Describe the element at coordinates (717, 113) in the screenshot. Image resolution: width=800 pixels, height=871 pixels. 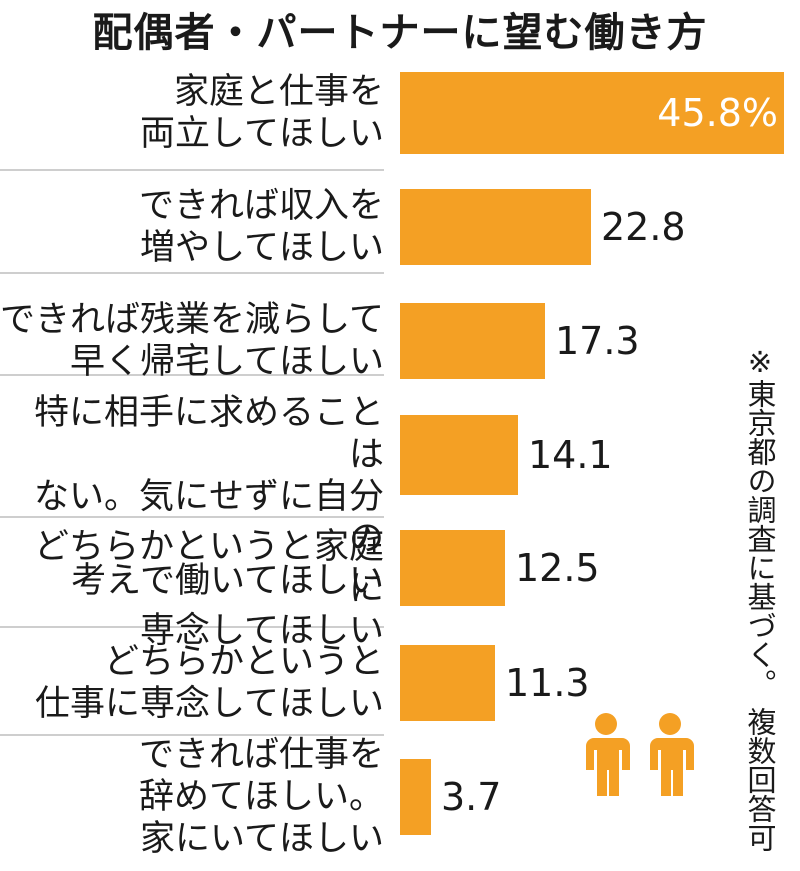
I see `value-label: 45.8%` at that location.